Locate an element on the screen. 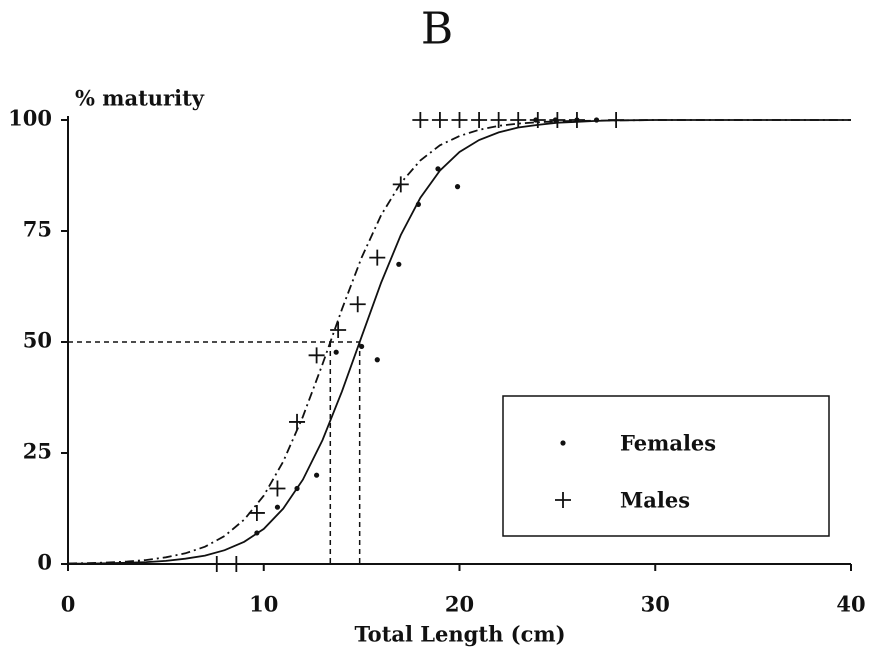 Image resolution: width=875 pixels, height=655 pixels. x-tick-label: 40 is located at coordinates (850, 604).